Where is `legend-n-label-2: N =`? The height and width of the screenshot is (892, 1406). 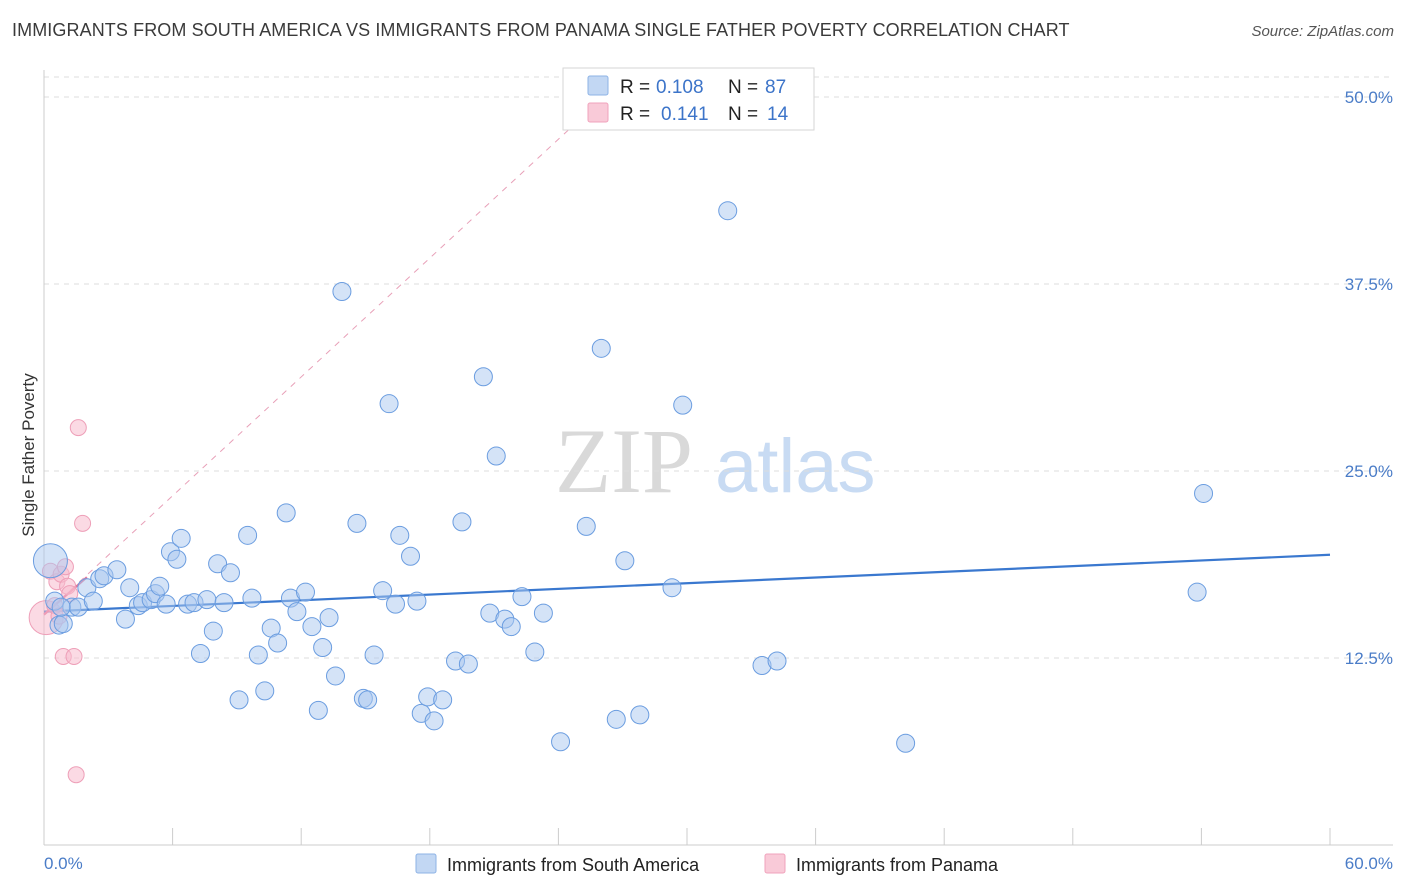
legend-n-label-2: N = is located at coordinates (743, 114).